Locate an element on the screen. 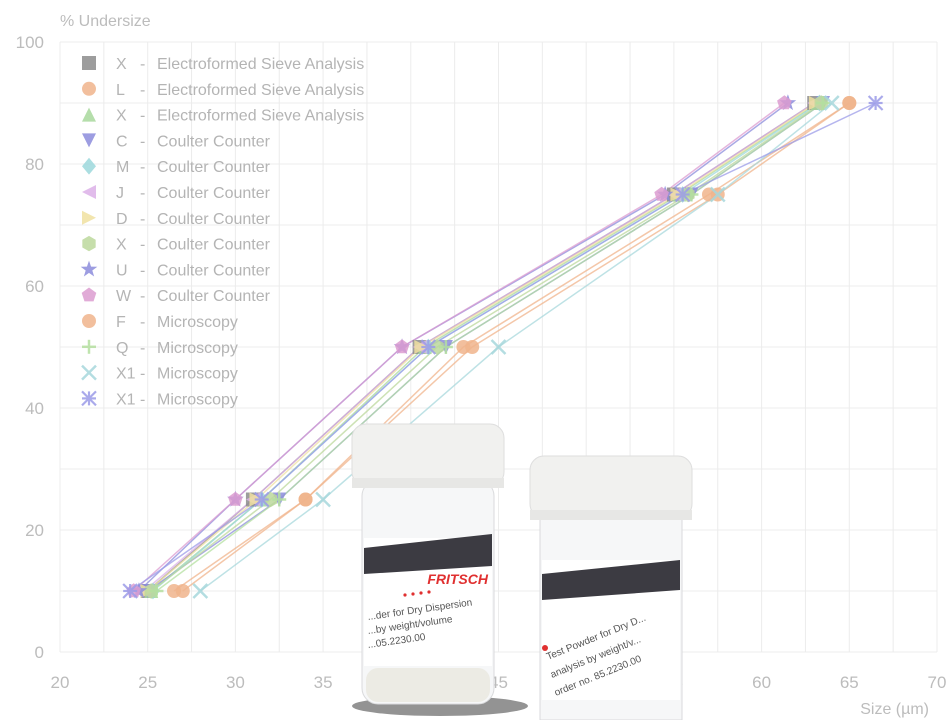 The image size is (949, 720). y-tick-label: 60 is located at coordinates (34, 286).